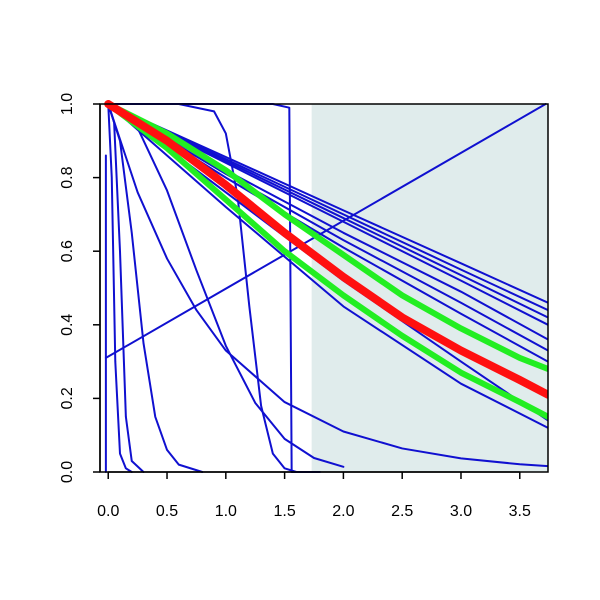 The width and height of the screenshot is (600, 600). Describe the element at coordinates (67, 251) in the screenshot. I see `y-tick-label: 0.6` at that location.